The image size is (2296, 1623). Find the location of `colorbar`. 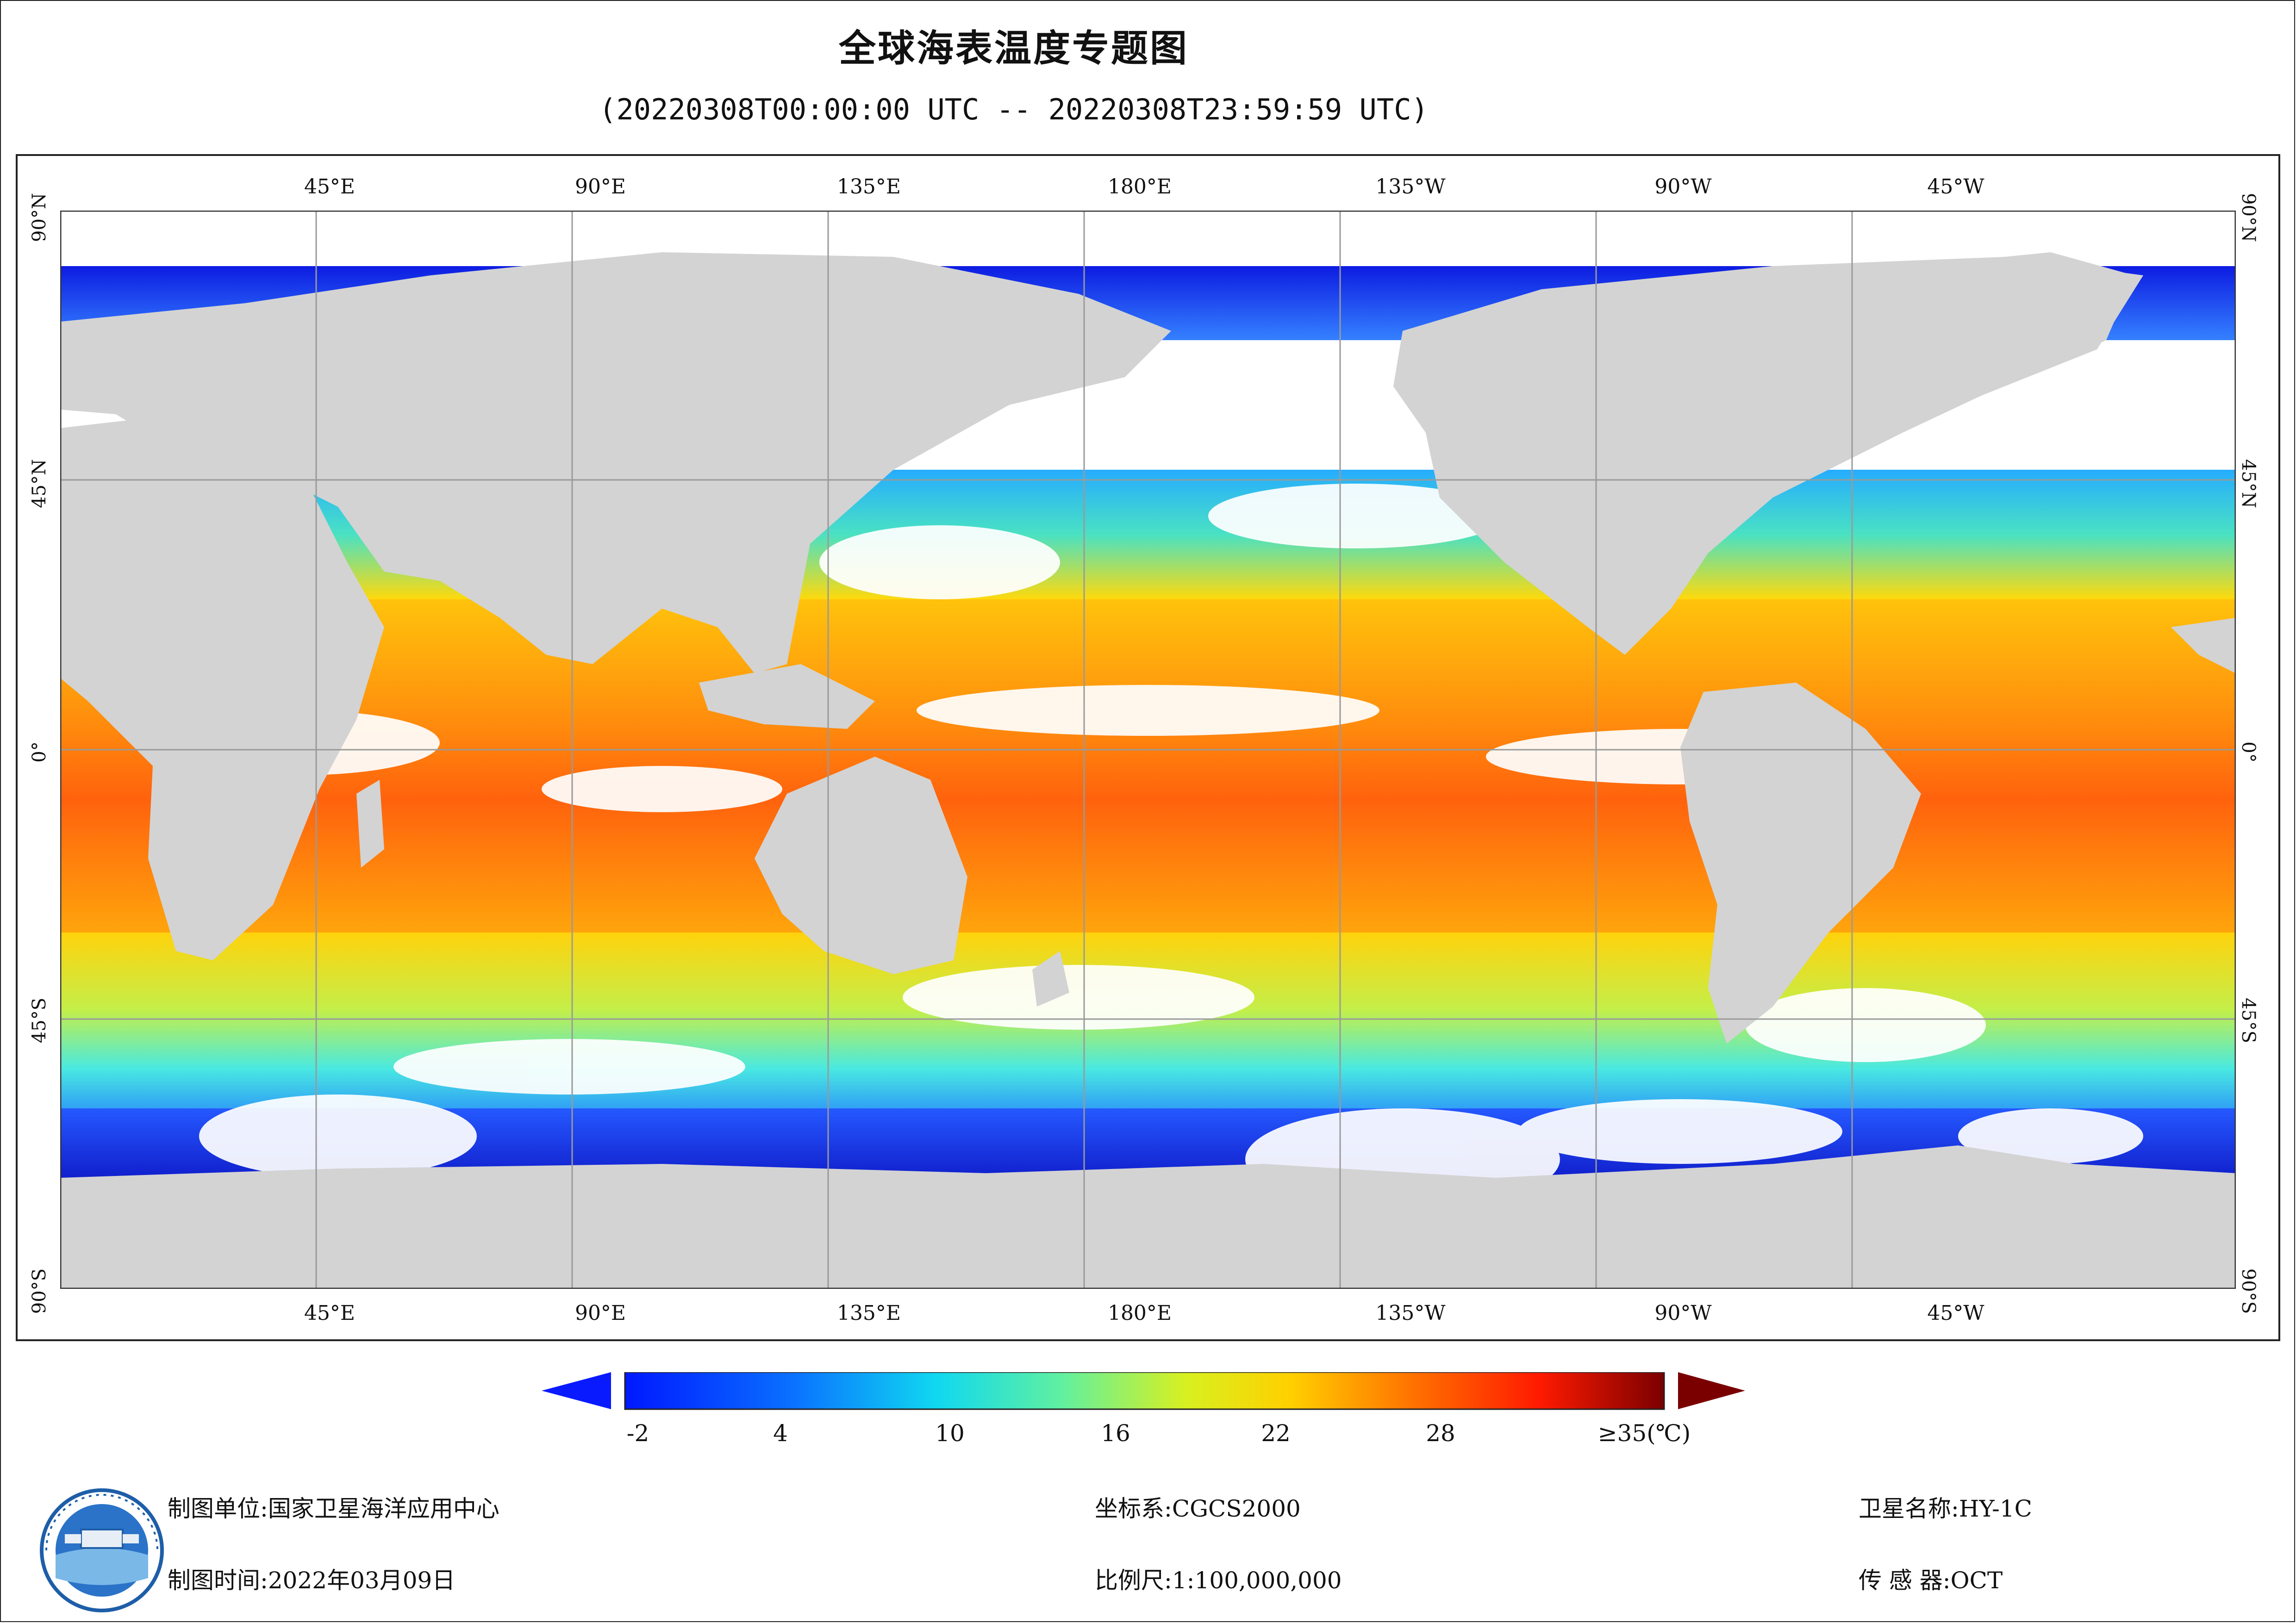

colorbar is located at coordinates (1143, 1391).